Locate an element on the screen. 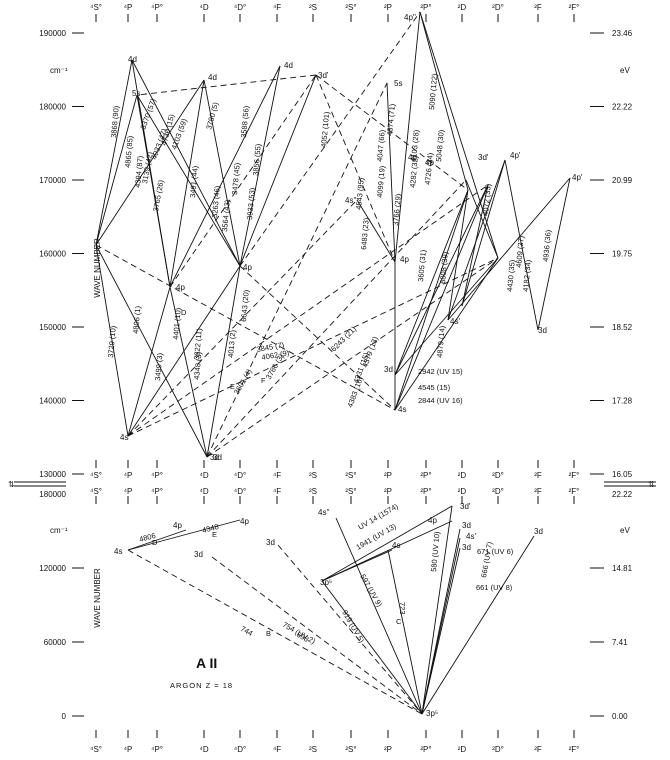 This screenshot has height=760, width=670. term-column-label-bottom: ²S is located at coordinates (313, 749).